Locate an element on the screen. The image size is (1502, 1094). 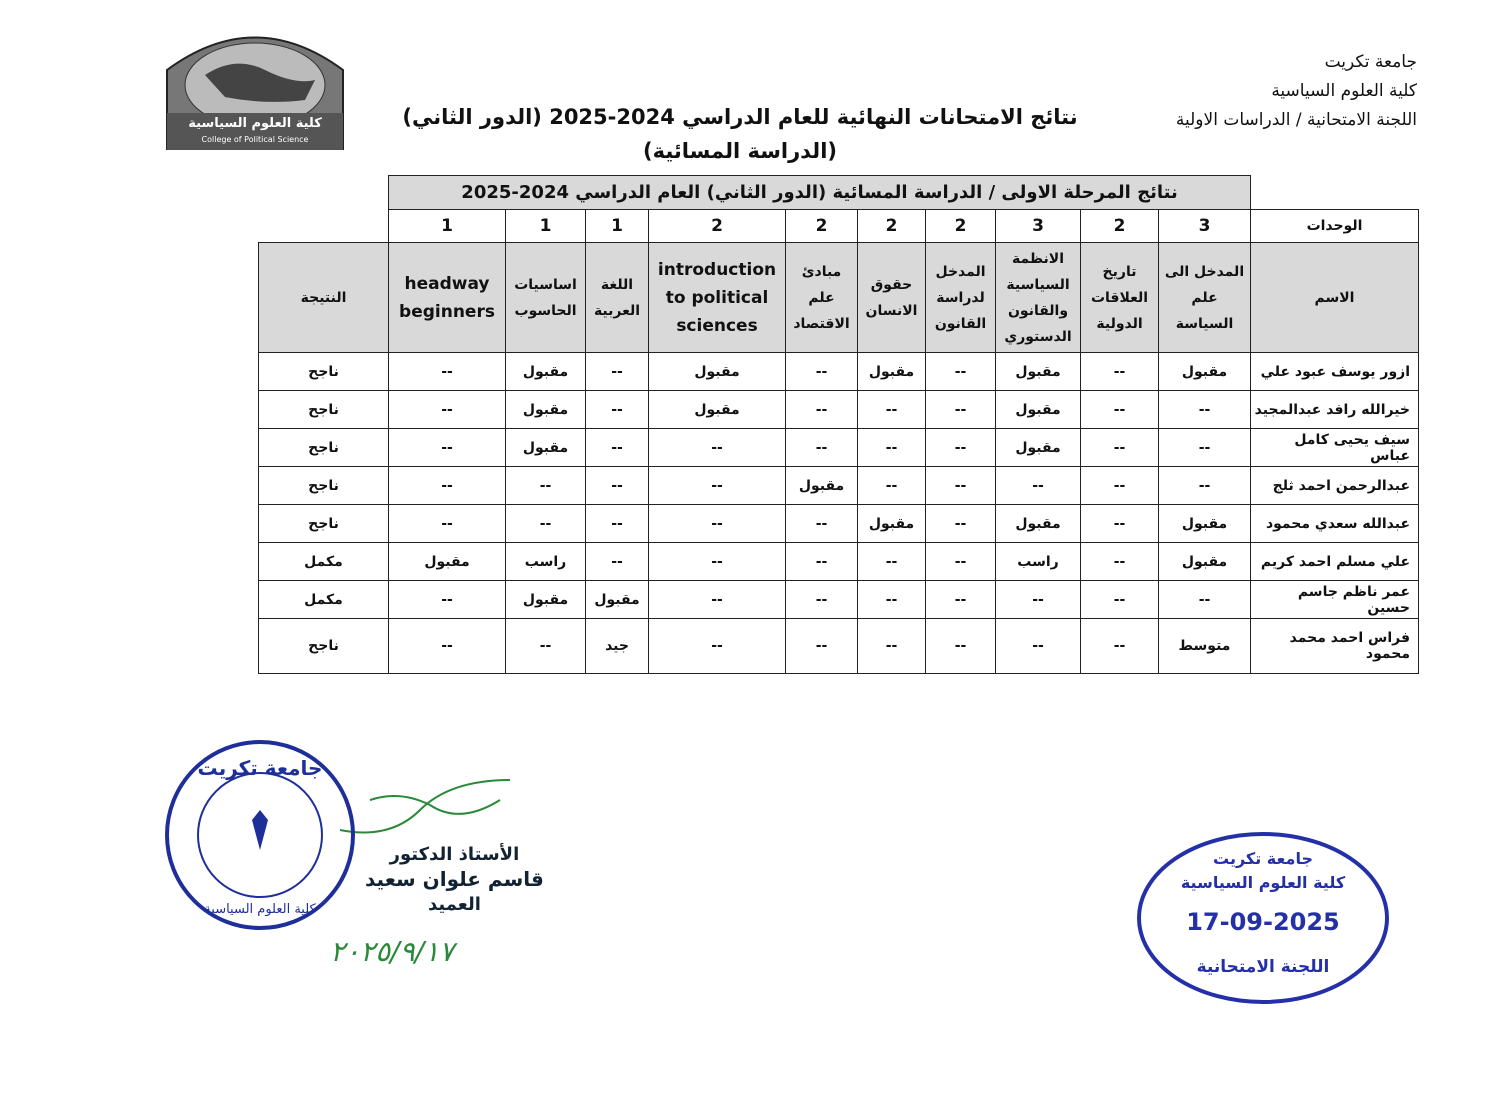
subject-header: الانظمة السياسية والقانون الدستوري is located at coordinates (1038, 297).